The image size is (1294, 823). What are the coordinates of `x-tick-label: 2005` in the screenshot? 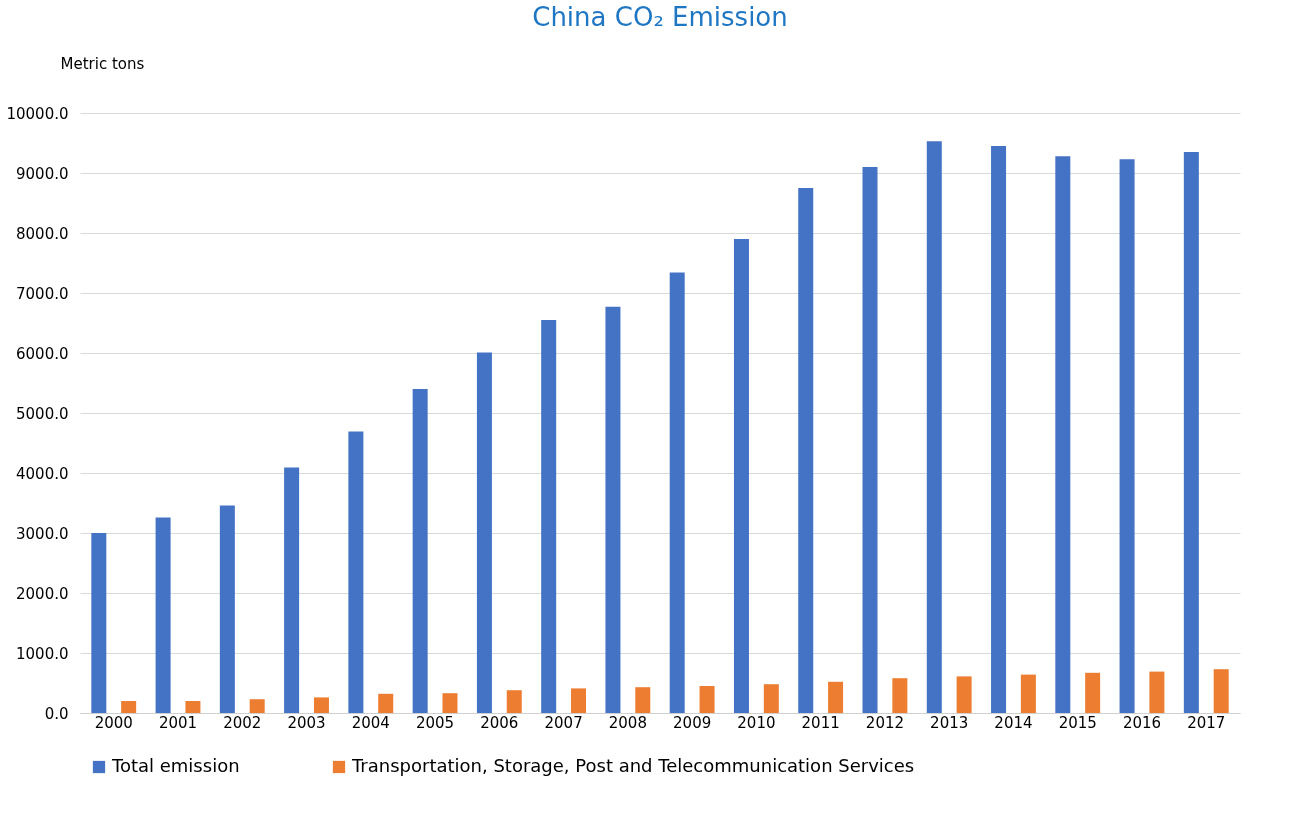 It's located at (435, 722).